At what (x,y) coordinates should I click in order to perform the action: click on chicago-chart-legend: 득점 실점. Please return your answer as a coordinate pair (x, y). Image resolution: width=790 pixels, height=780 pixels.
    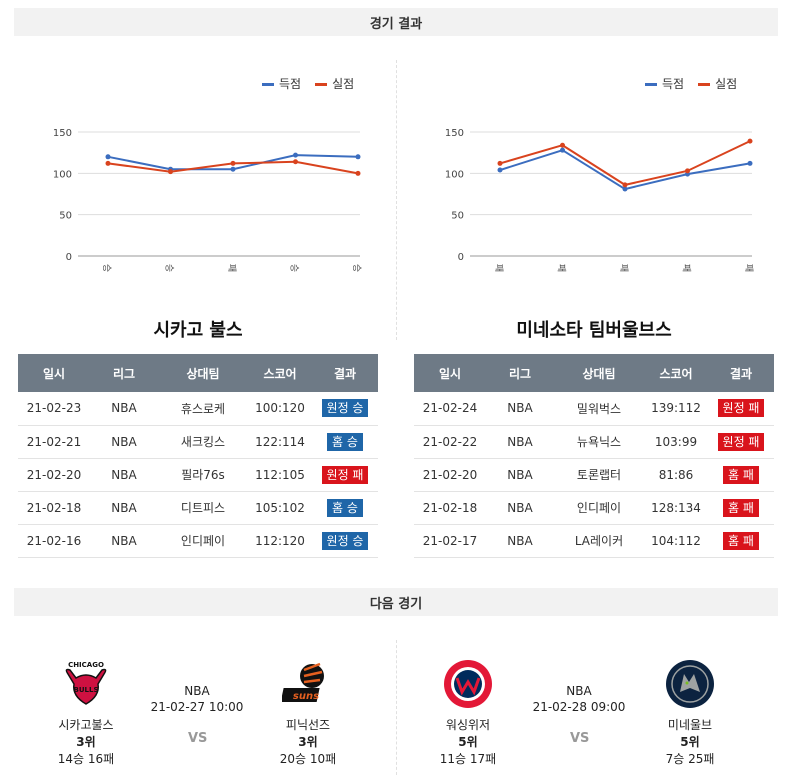
    Looking at the image, I should click on (308, 83).